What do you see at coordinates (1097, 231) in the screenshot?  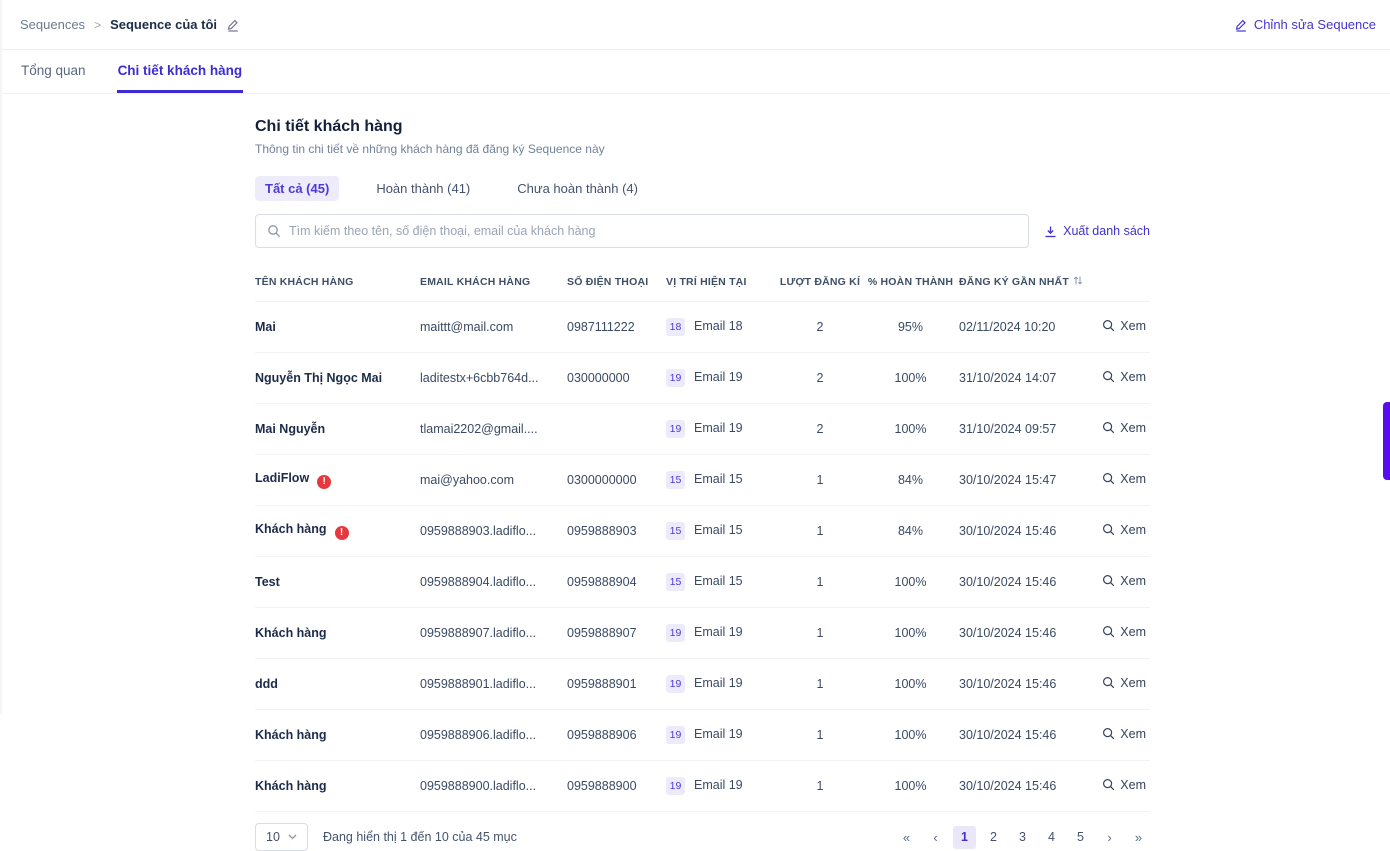 I see `export-list-button: Xuất danh sách` at bounding box center [1097, 231].